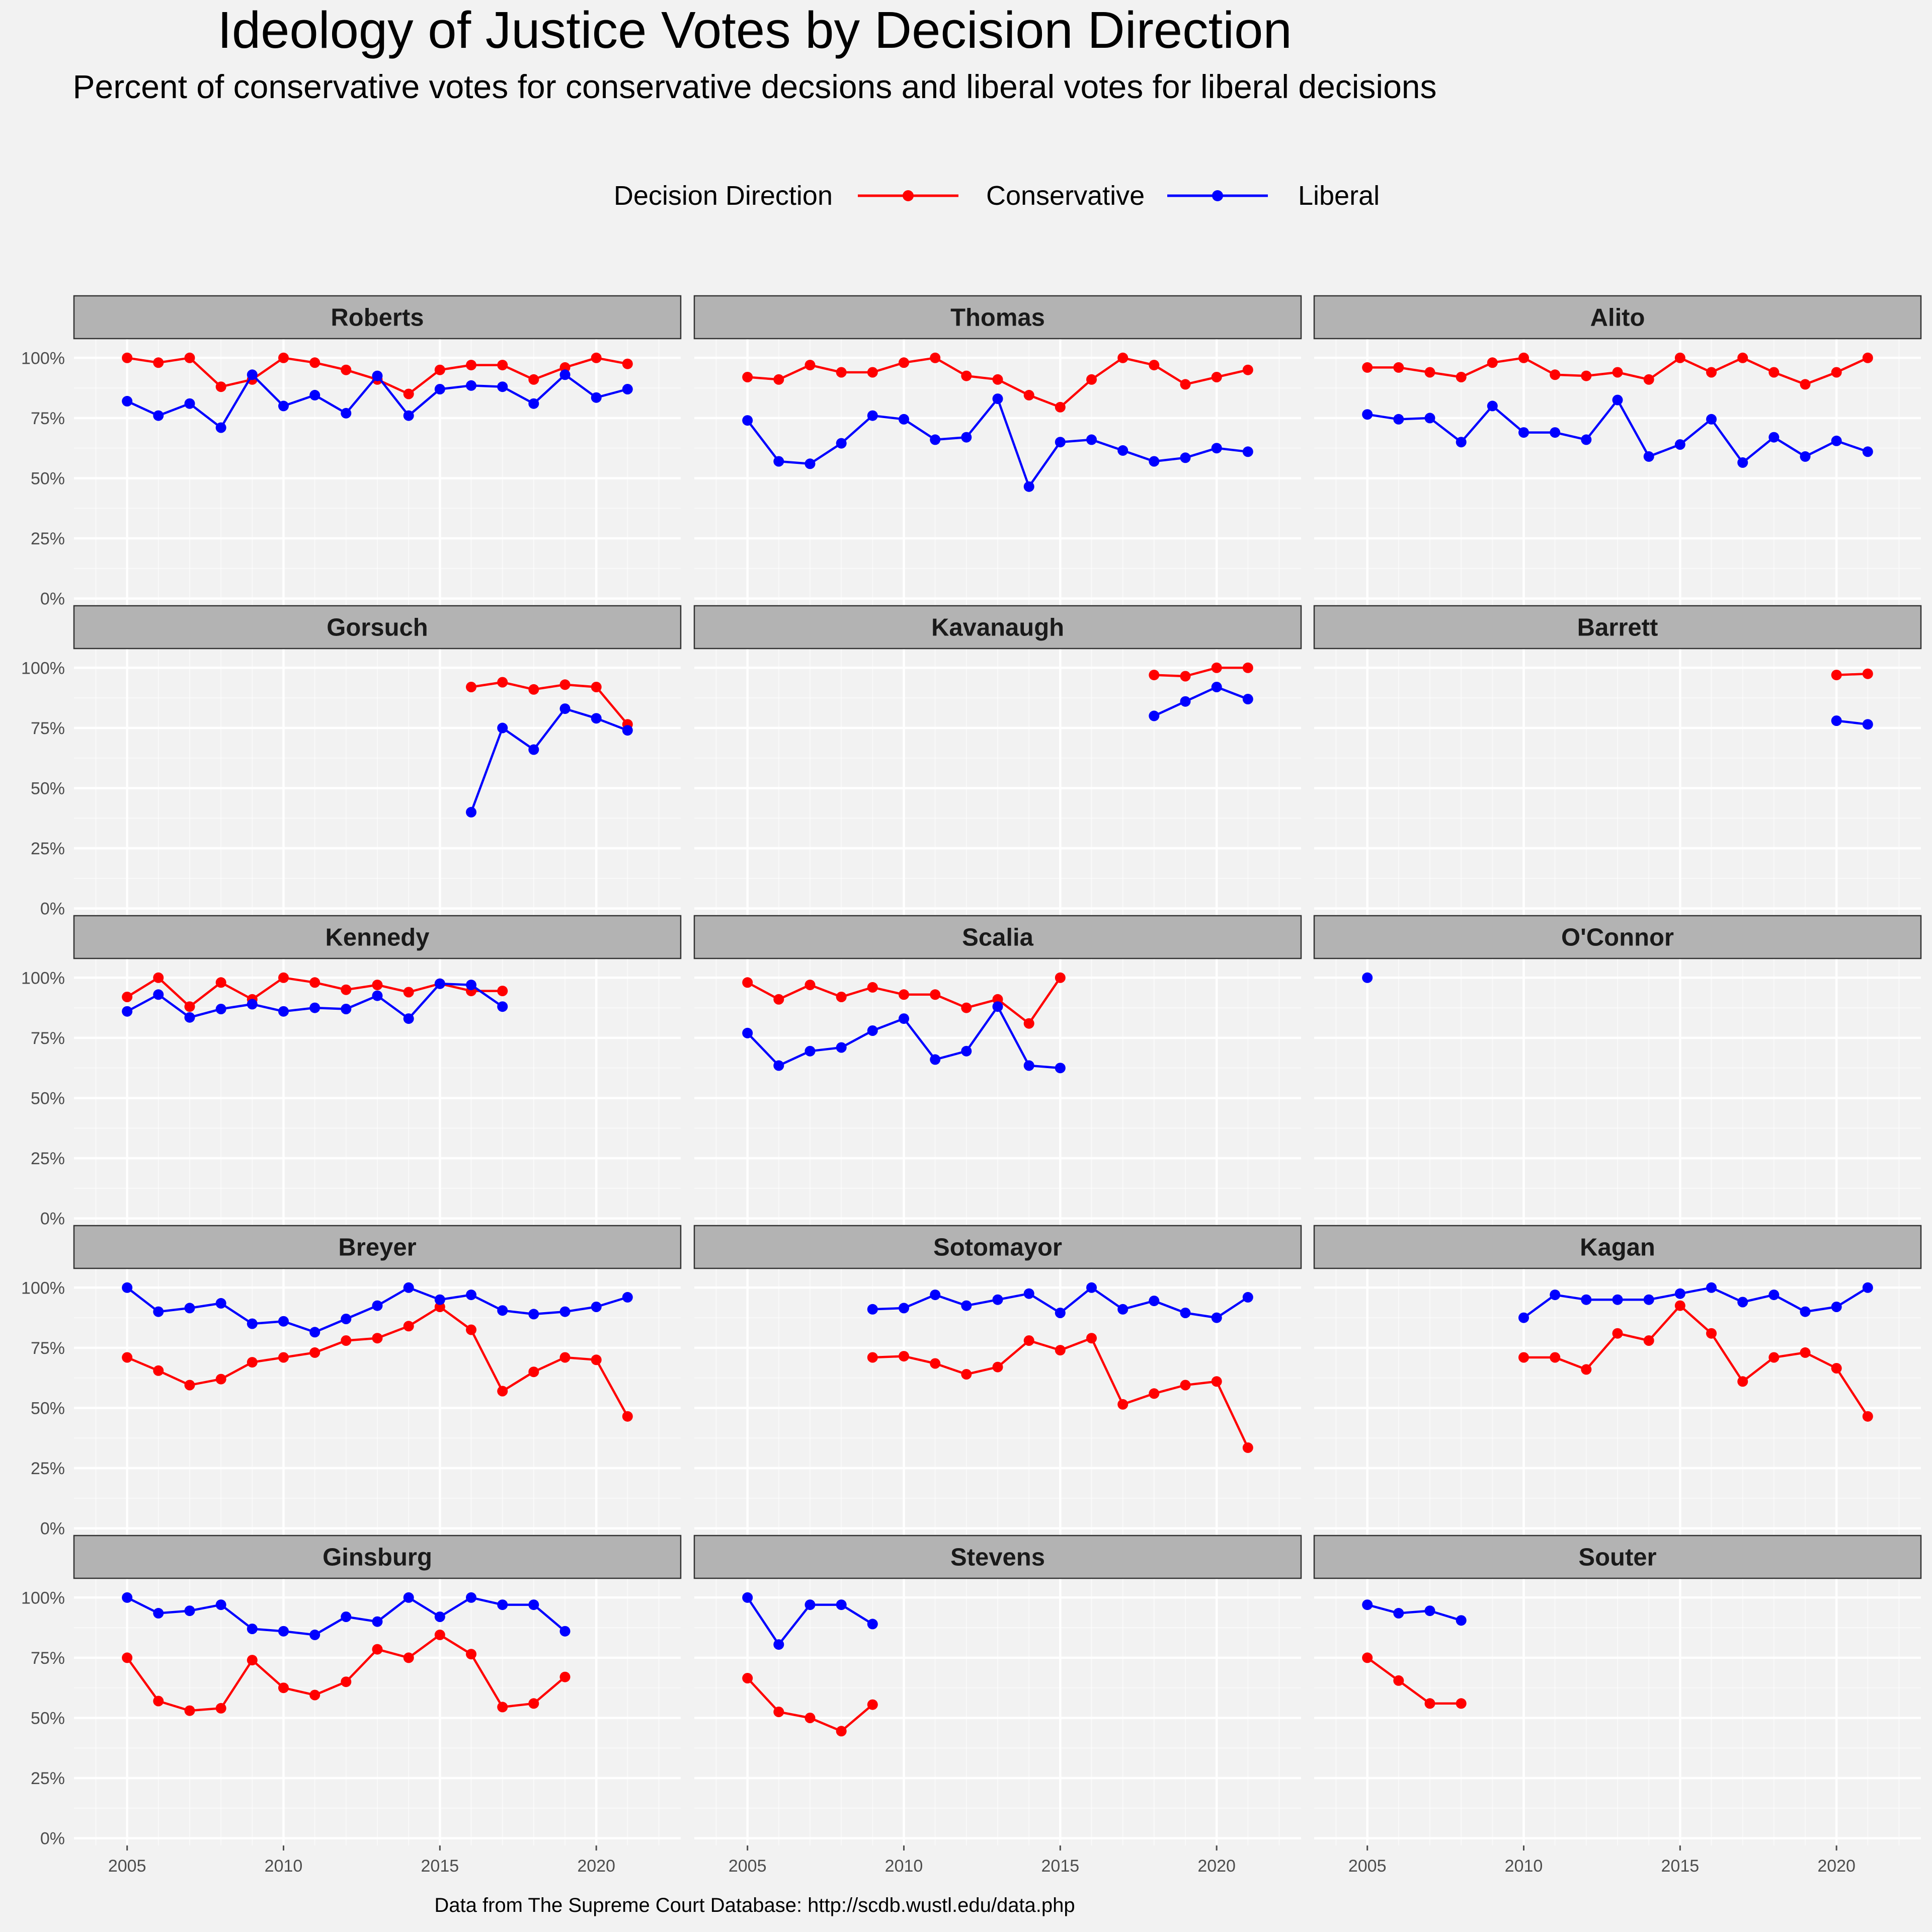 This screenshot has height=1932, width=1932. What do you see at coordinates (1060, 1866) in the screenshot?
I see `x-tick-label: 2015` at bounding box center [1060, 1866].